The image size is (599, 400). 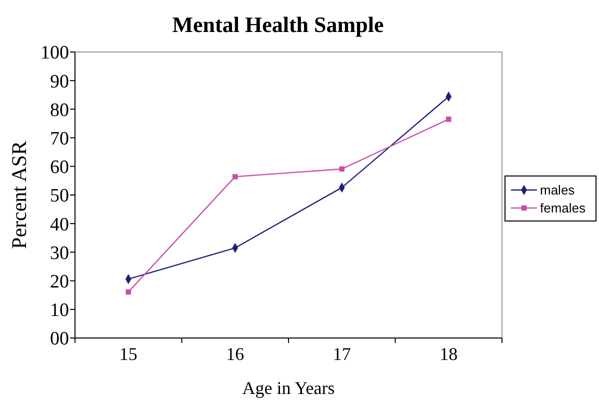 What do you see at coordinates (235, 354) in the screenshot?
I see `x-tick-label: 16` at bounding box center [235, 354].